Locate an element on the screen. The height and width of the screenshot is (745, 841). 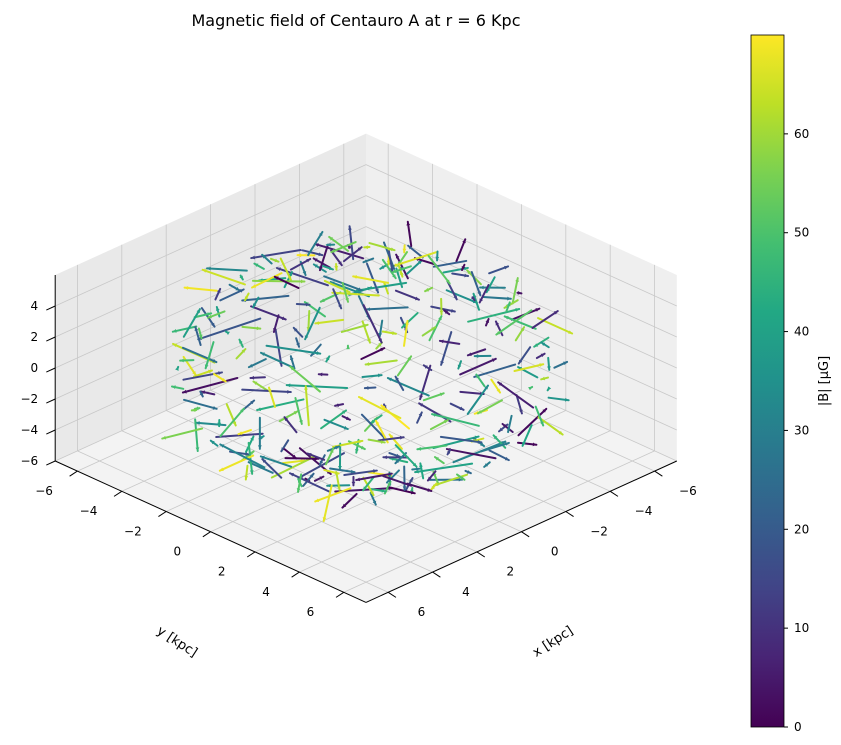
x-axis-label: x [kpc] is located at coordinates (553, 642).